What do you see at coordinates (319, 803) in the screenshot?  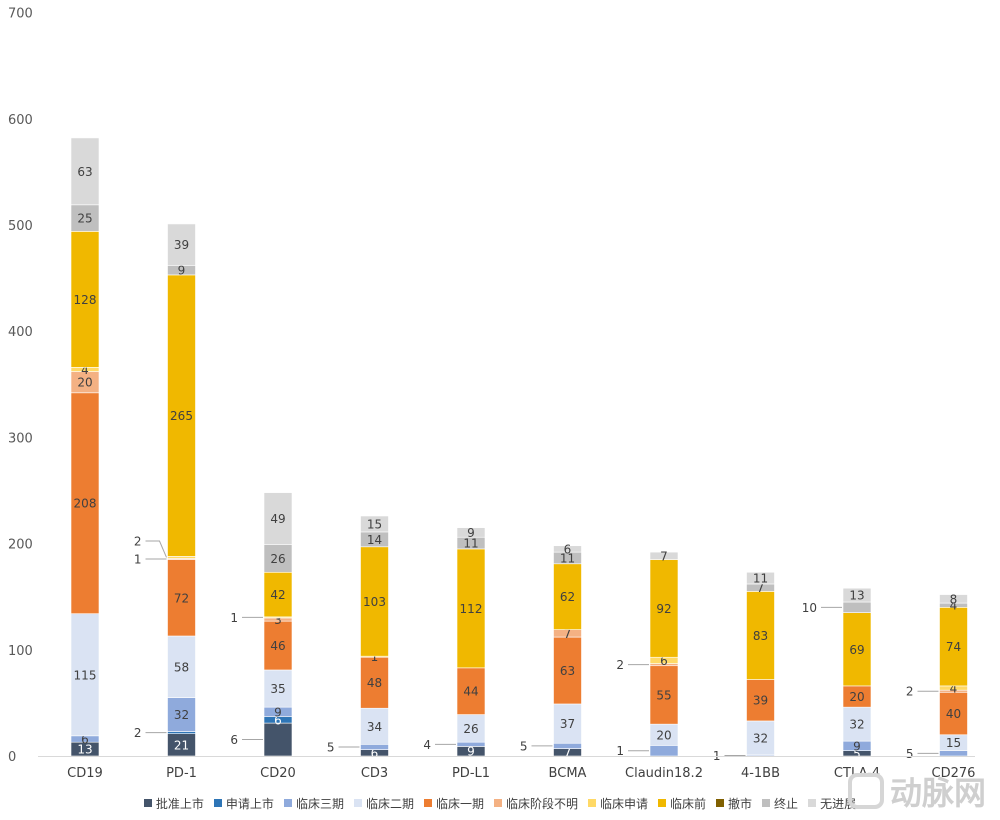 I see `legend-label: 临床三期` at bounding box center [319, 803].